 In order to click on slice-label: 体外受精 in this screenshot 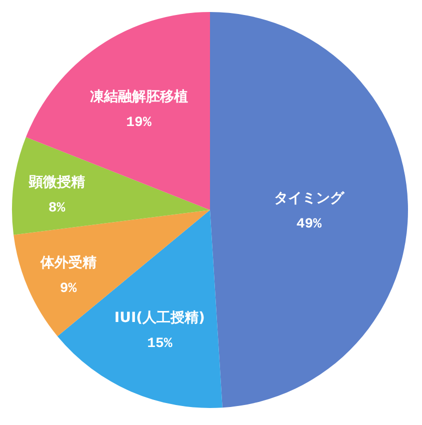, I will do `click(67, 263)`.